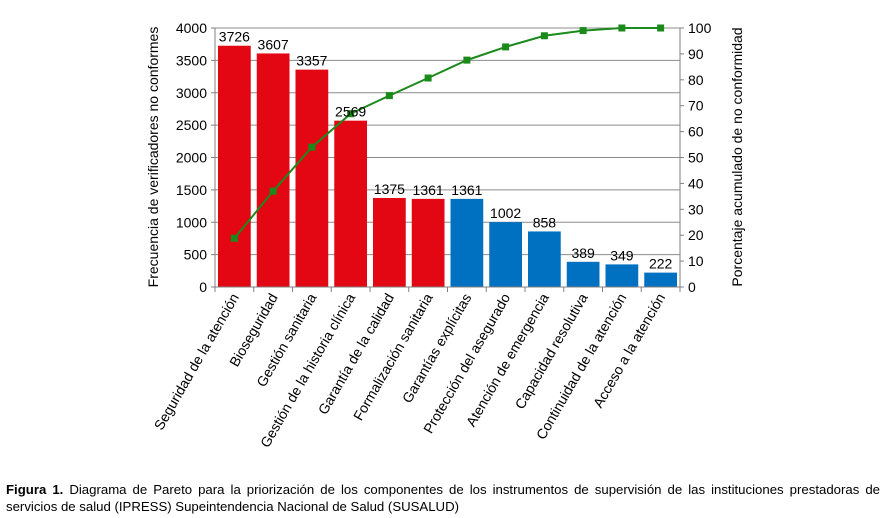 Image resolution: width=886 pixels, height=518 pixels. Describe the element at coordinates (700, 28) in the screenshot. I see `y2-tick-label: 100` at that location.